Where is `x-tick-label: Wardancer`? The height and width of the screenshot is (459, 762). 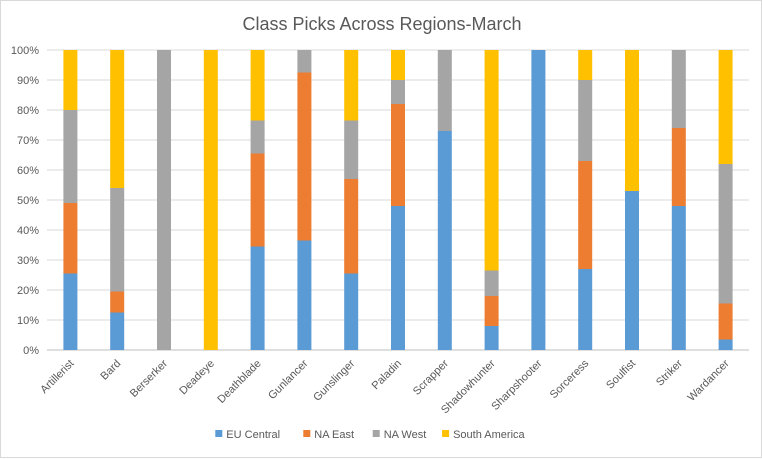 x-tick-label: Wardancer is located at coordinates (708, 380).